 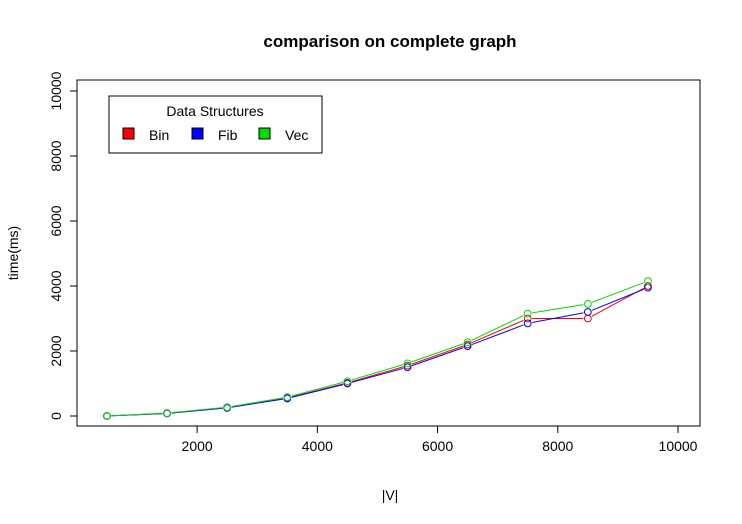 What do you see at coordinates (63, 245) in the screenshot?
I see `y-axis: 0 2000 4000 6000 8000 10000` at bounding box center [63, 245].